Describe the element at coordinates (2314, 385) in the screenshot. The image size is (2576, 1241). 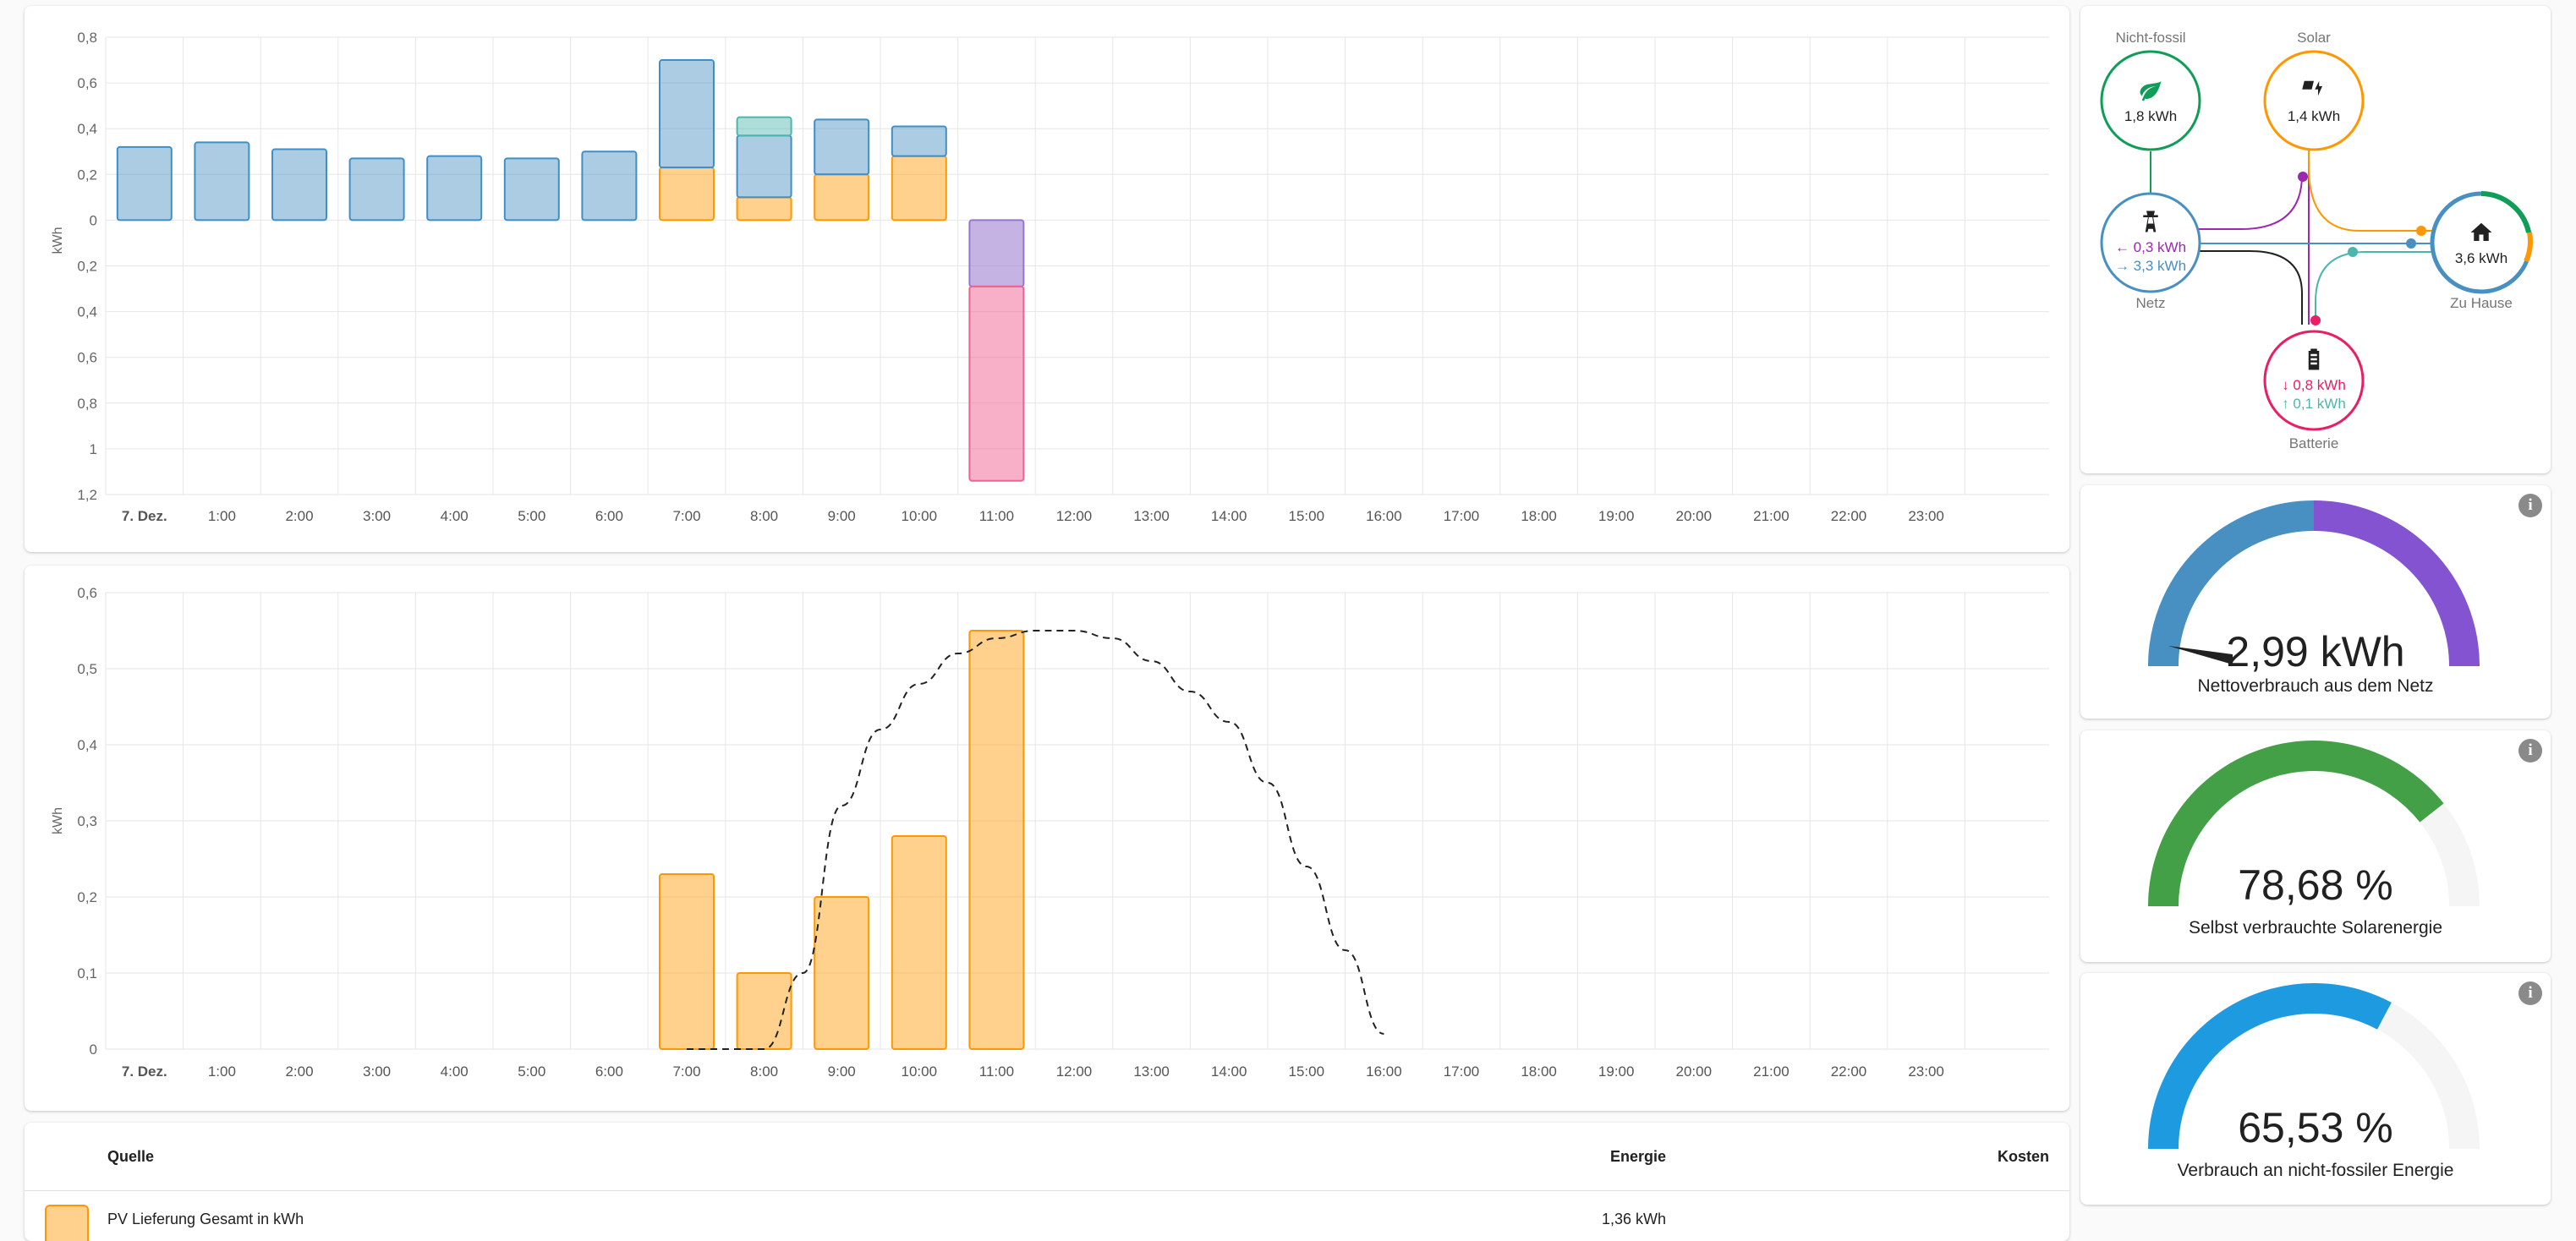
I see `battery-in-value: ↓ 0,8 kWh` at that location.